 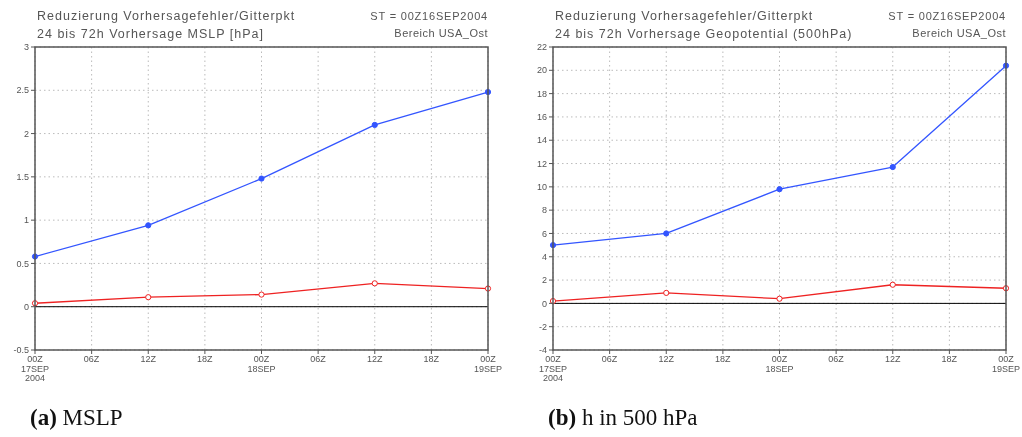 What do you see at coordinates (544, 210) in the screenshot?
I see `y-tick-label: 8` at bounding box center [544, 210].